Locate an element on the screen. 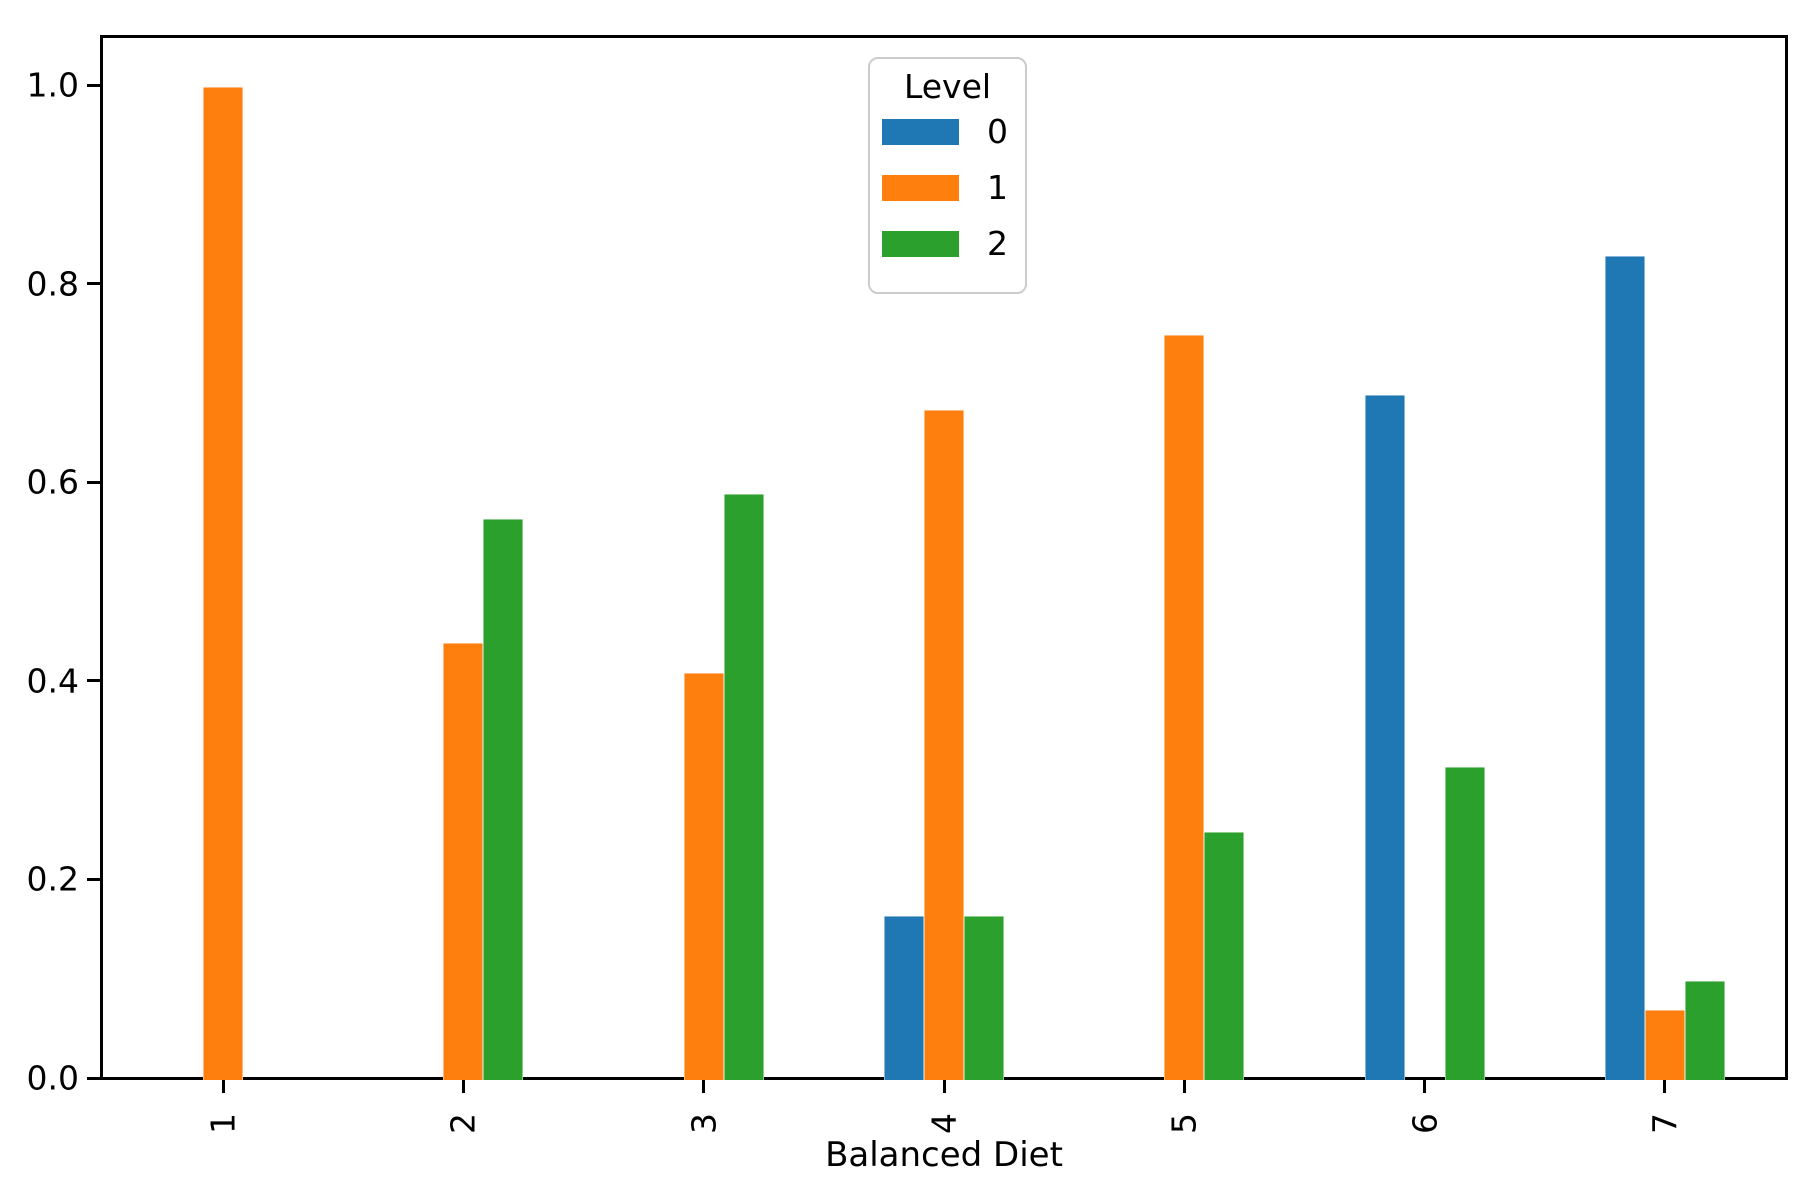  legend-entry: 0 is located at coordinates (947, 131).